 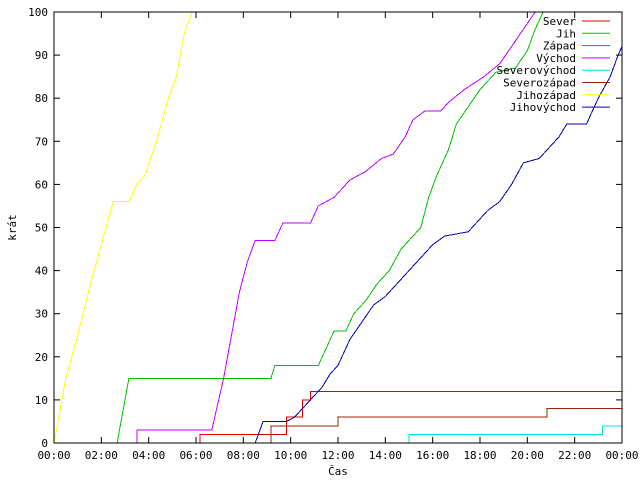 What do you see at coordinates (41, 271) in the screenshot?
I see `y-tick-label: 40` at bounding box center [41, 271].